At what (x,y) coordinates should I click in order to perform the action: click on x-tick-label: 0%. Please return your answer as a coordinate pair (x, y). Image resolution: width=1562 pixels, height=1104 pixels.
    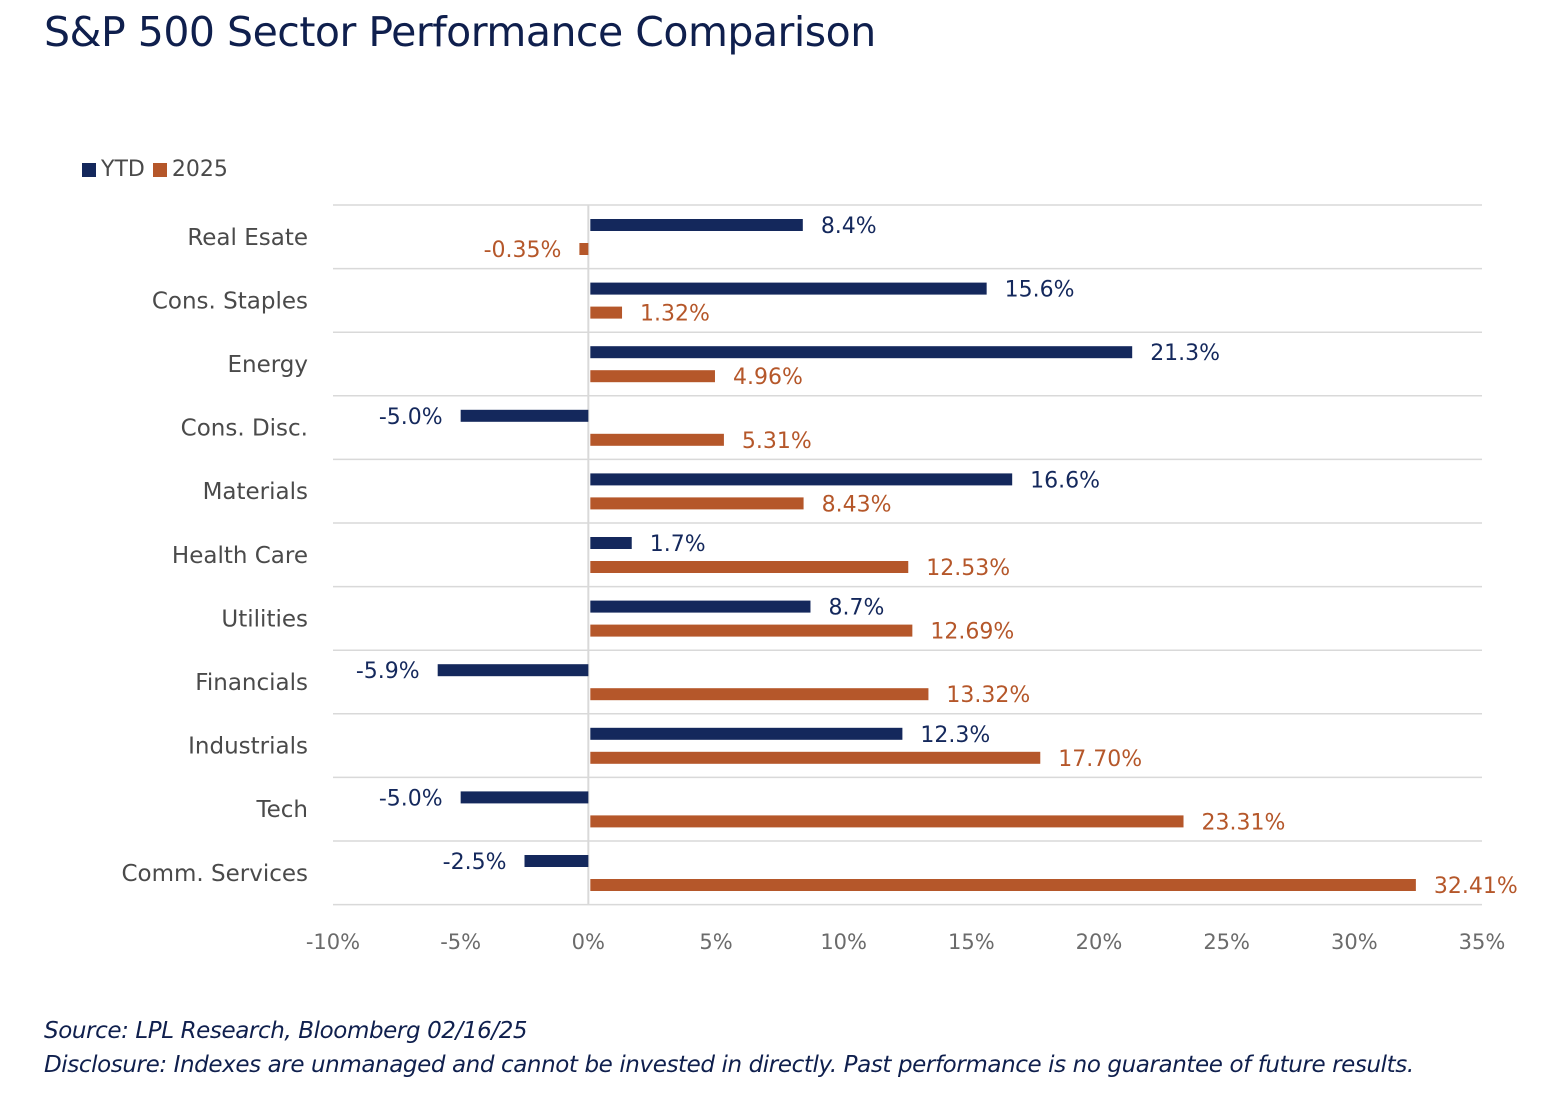
    Looking at the image, I should click on (588, 942).